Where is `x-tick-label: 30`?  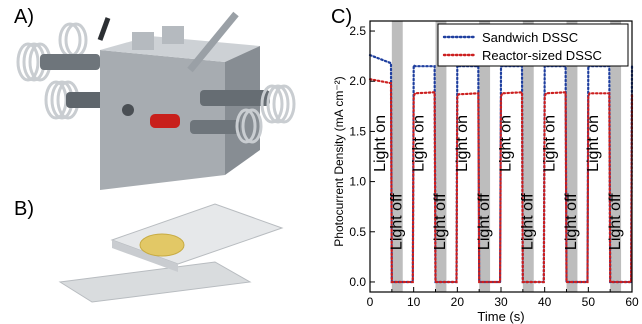
x-tick-label: 30 is located at coordinates (501, 302).